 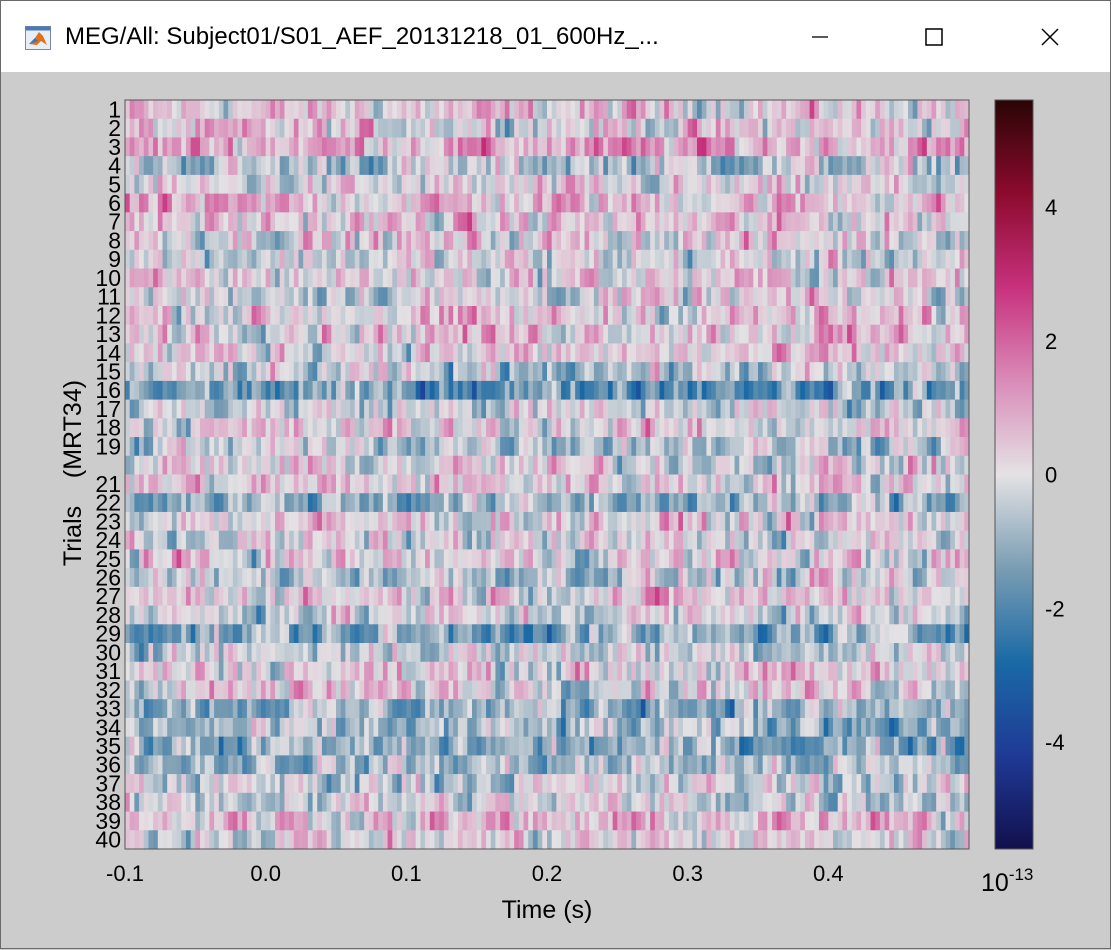 What do you see at coordinates (934, 37) in the screenshot?
I see `maximize-button` at bounding box center [934, 37].